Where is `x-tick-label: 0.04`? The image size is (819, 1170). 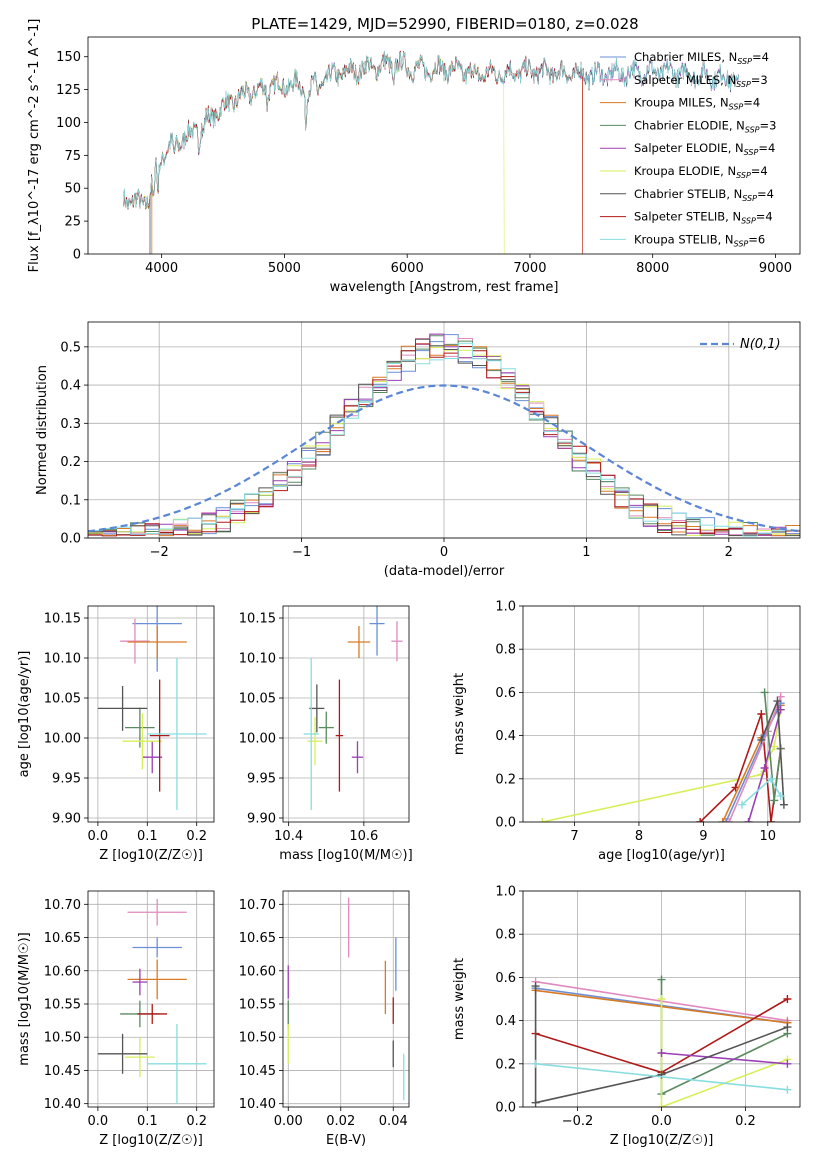 x-tick-label: 0.04 is located at coordinates (393, 1121).